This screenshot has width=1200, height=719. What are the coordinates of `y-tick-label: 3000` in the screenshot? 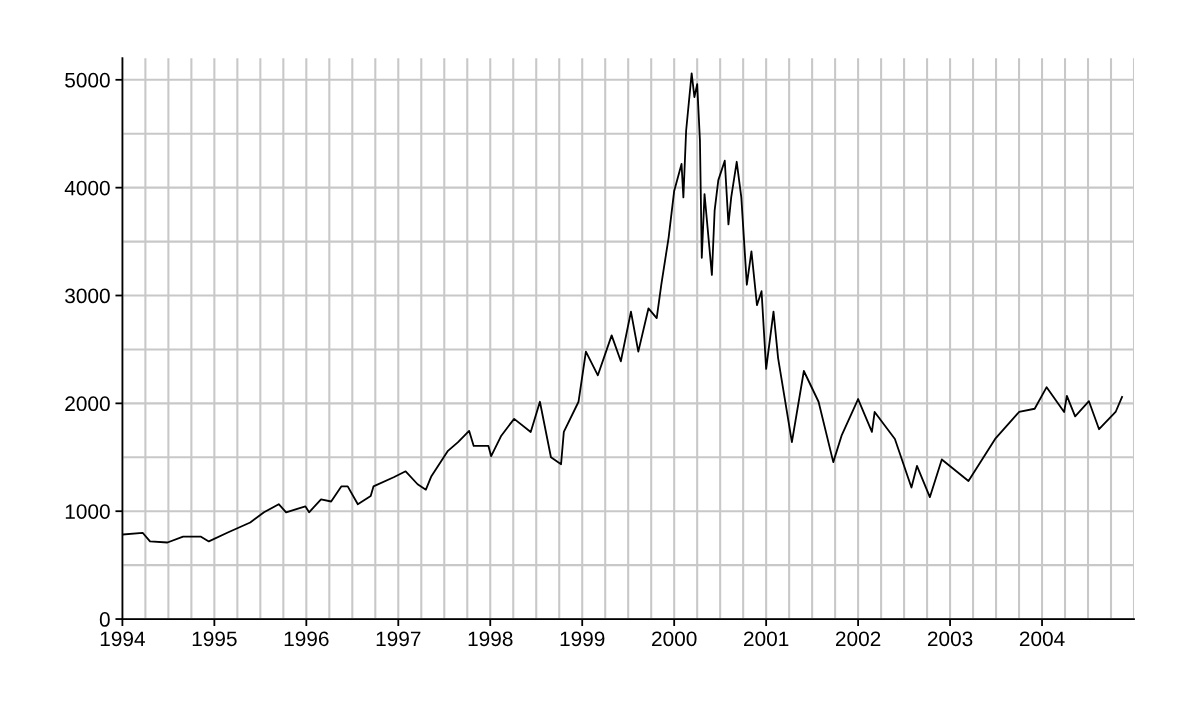 It's located at (87, 296).